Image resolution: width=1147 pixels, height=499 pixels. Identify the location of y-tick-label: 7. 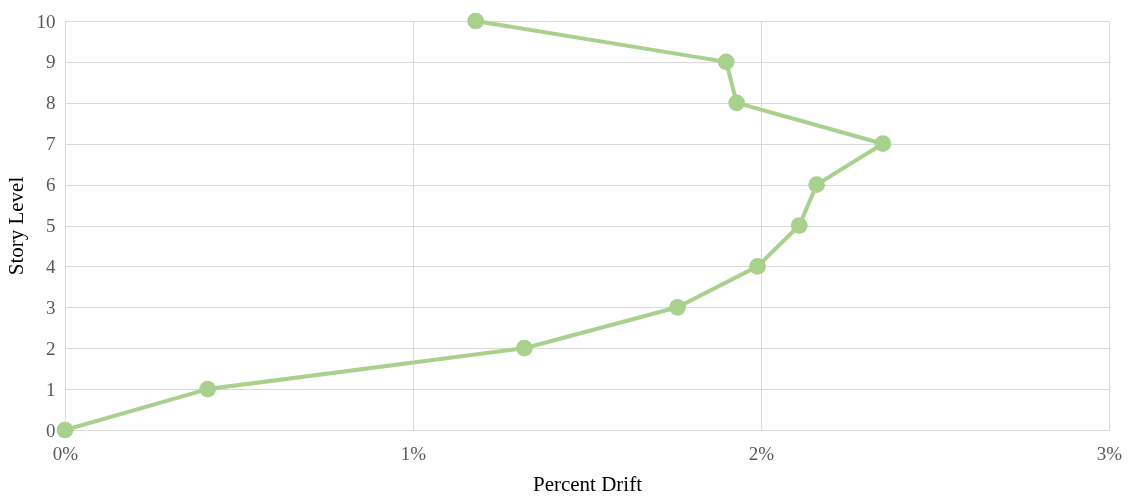
(51, 144).